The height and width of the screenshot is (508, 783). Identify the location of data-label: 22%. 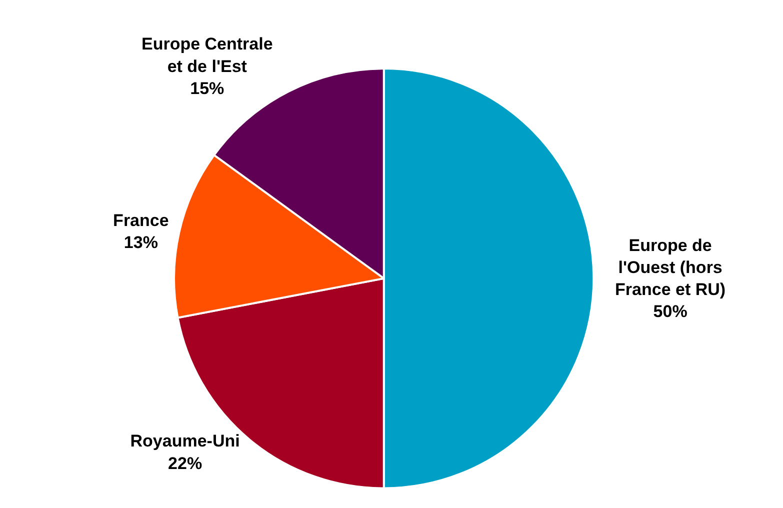
(185, 463).